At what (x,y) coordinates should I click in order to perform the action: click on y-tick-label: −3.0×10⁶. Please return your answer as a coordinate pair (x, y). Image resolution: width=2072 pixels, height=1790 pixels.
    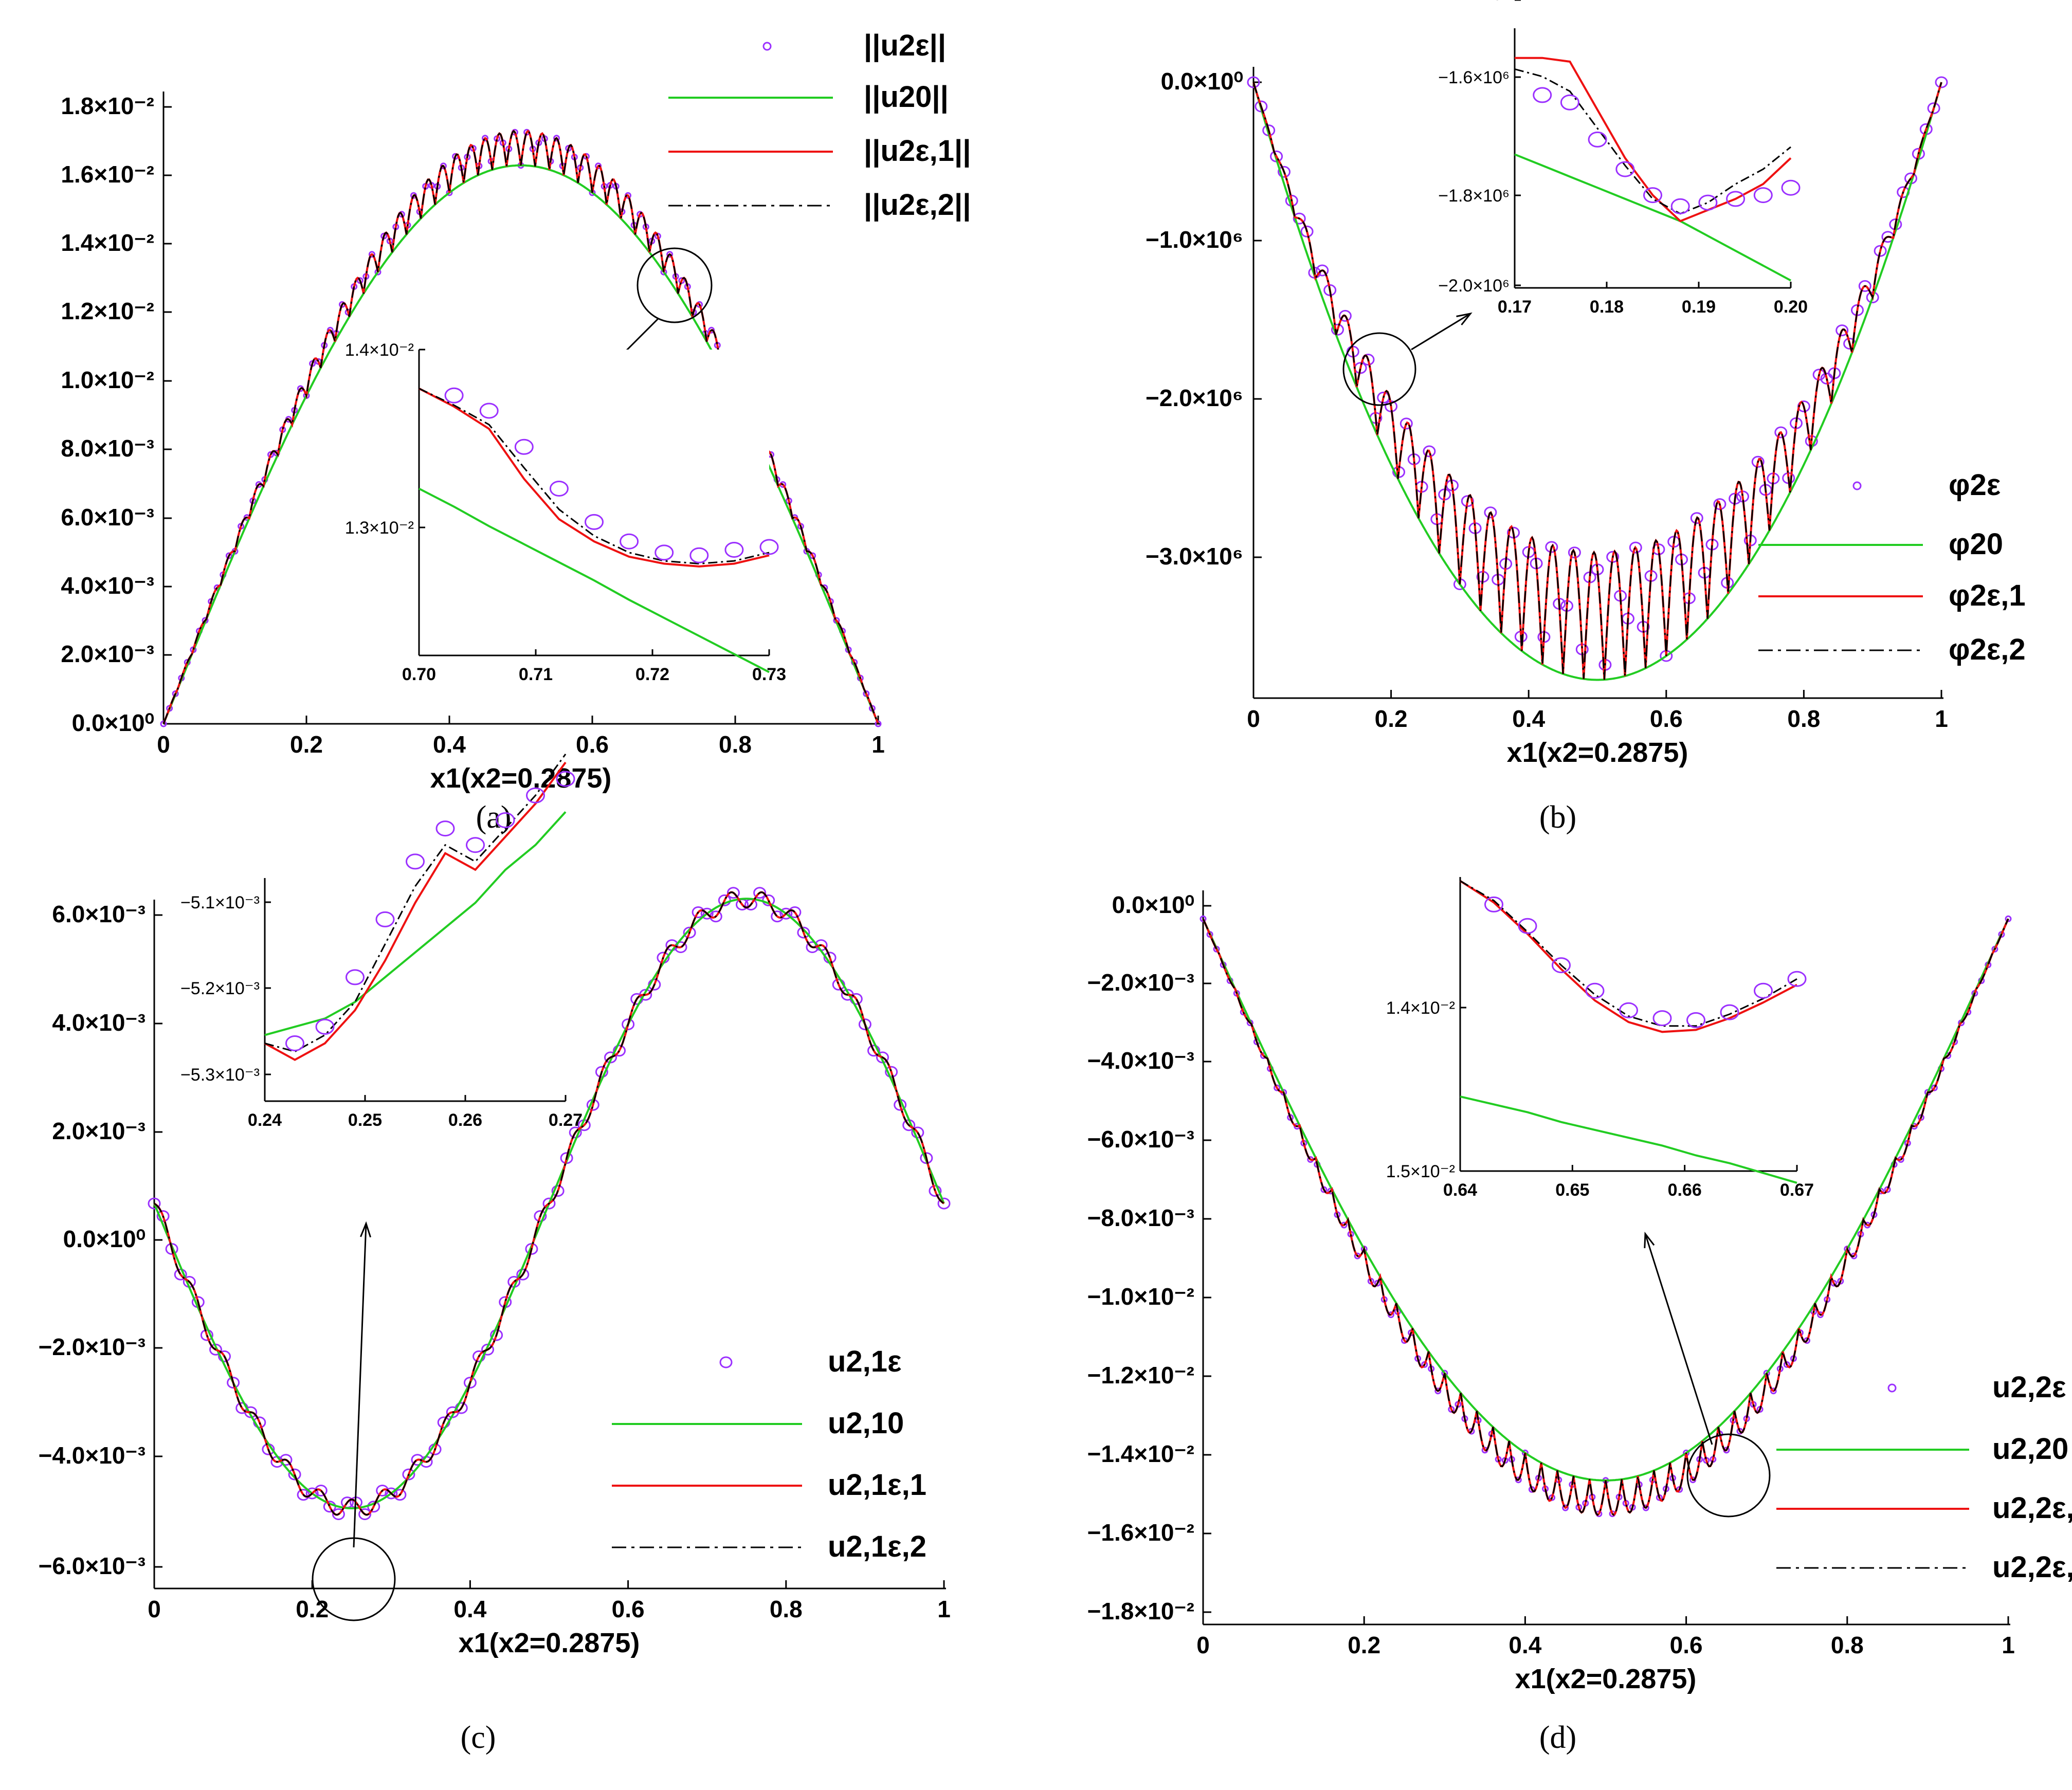
    Looking at the image, I should click on (1194, 556).